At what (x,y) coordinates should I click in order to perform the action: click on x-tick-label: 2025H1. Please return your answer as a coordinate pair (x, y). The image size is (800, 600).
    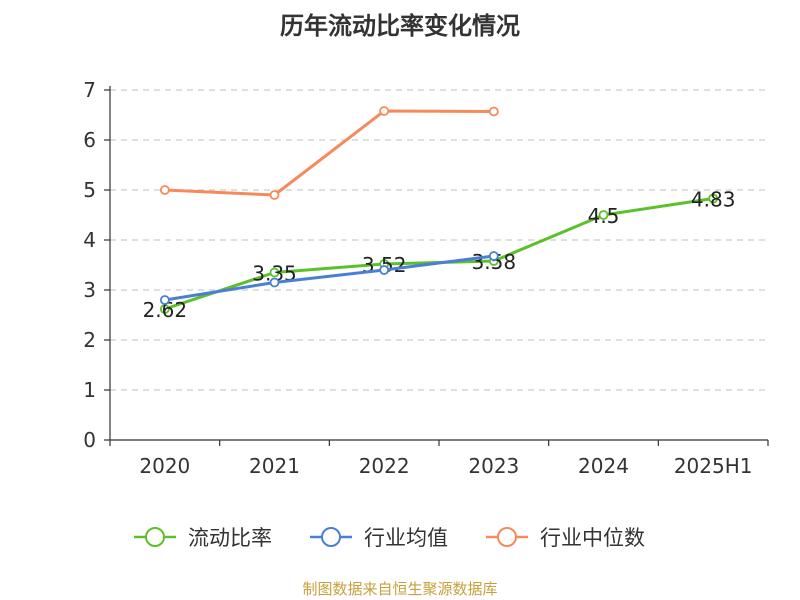
    Looking at the image, I should click on (713, 466).